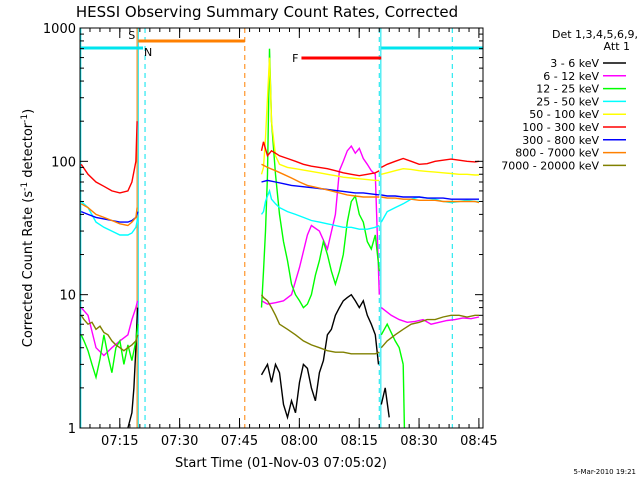 This screenshot has height=480, width=640. Describe the element at coordinates (557, 153) in the screenshot. I see `legend-label: 800 - 7000 keV` at that location.